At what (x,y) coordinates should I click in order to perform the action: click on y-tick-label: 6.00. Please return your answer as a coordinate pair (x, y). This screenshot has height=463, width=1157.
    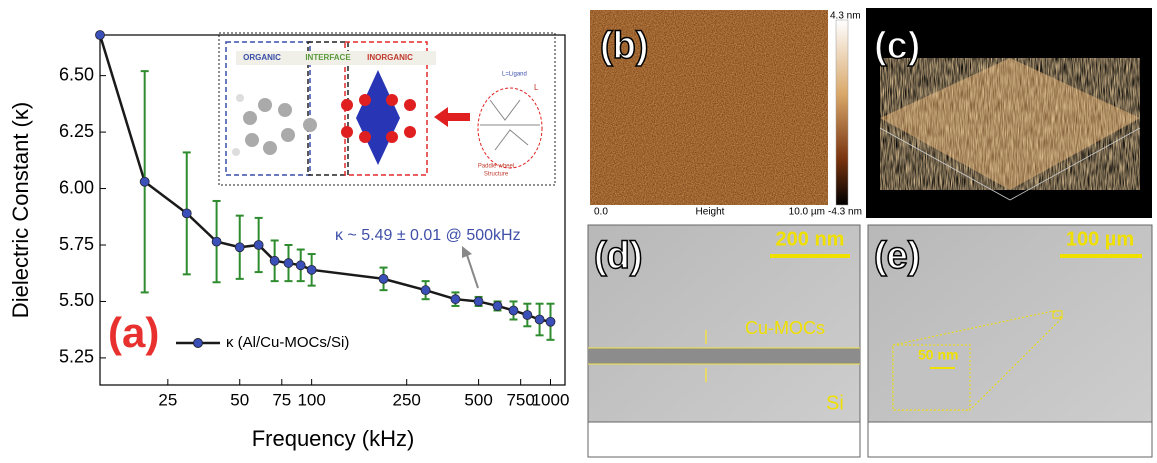
    Looking at the image, I should click on (76, 187).